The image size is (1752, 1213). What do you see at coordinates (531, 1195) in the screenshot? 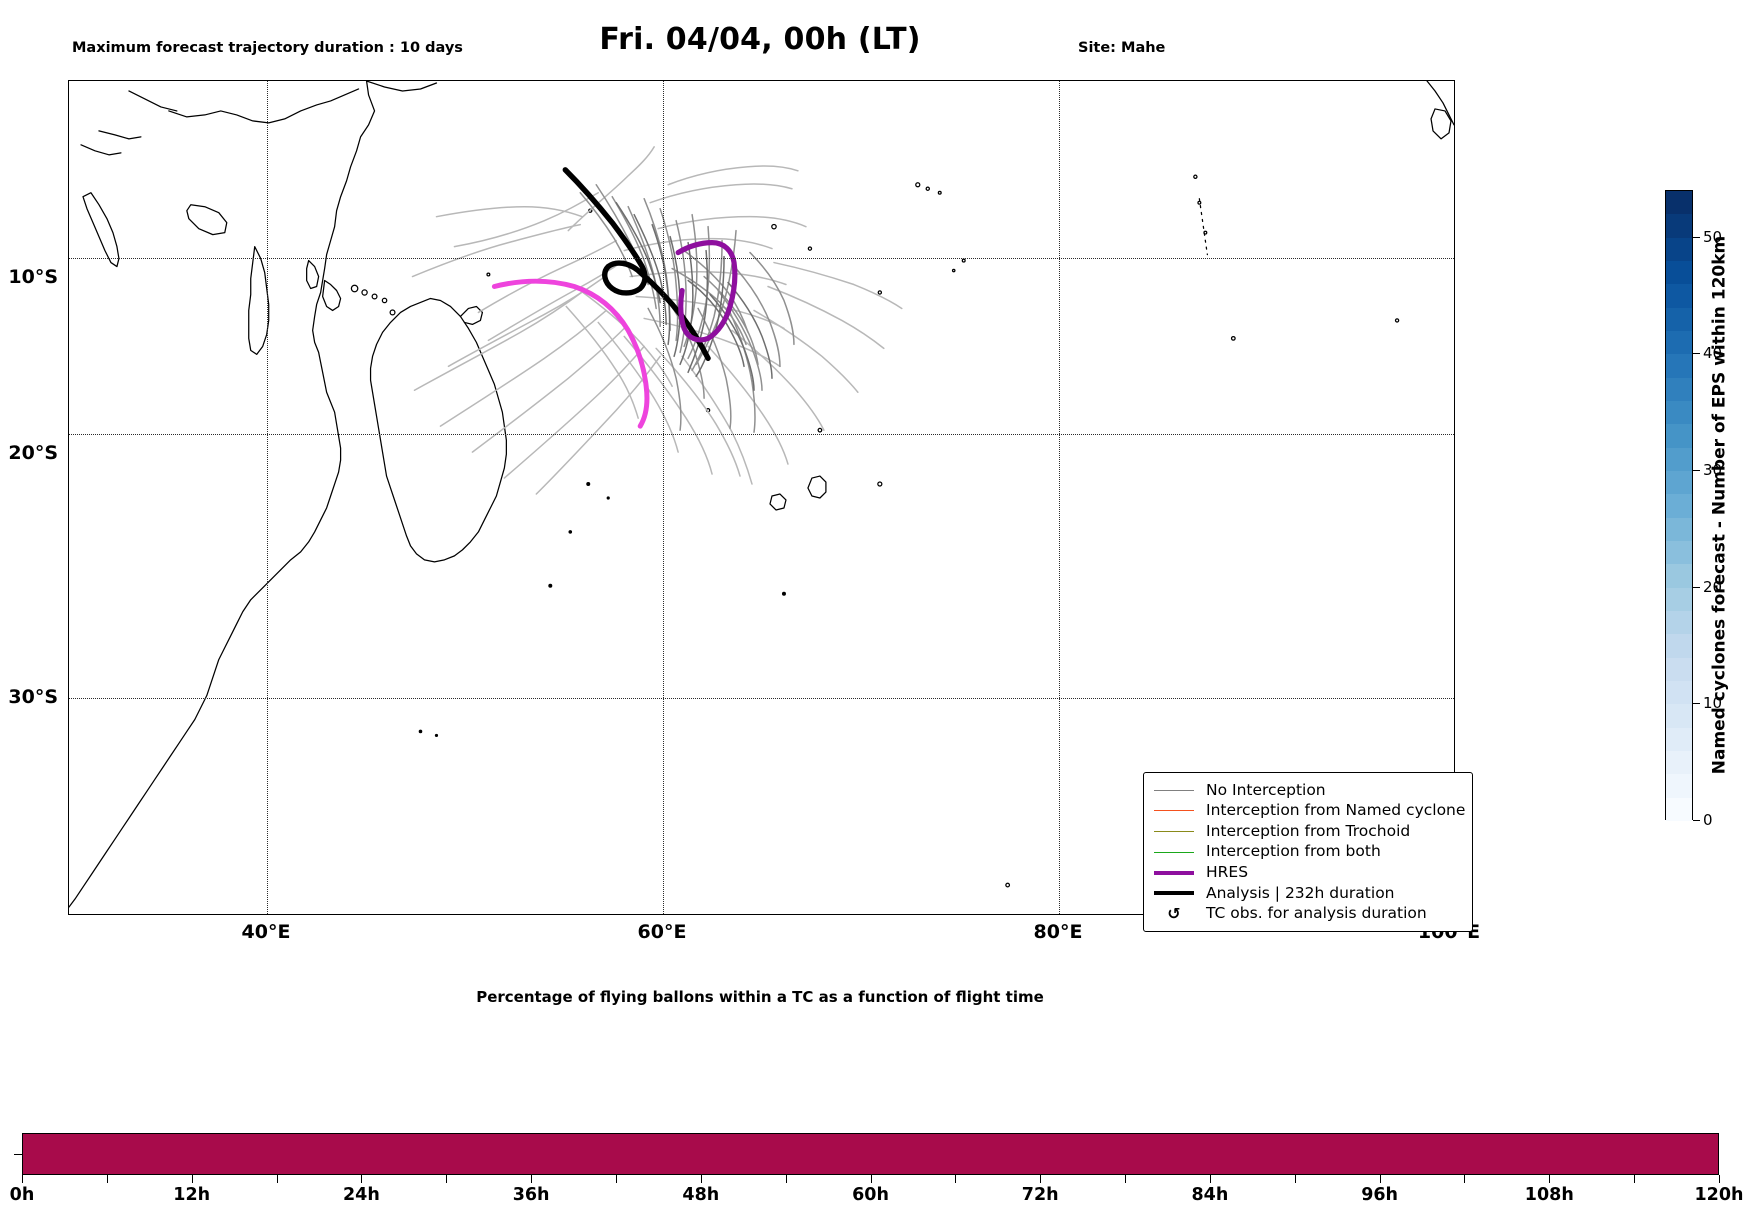
I see `percentage-bar-ticklabel: 36h` at bounding box center [531, 1195].